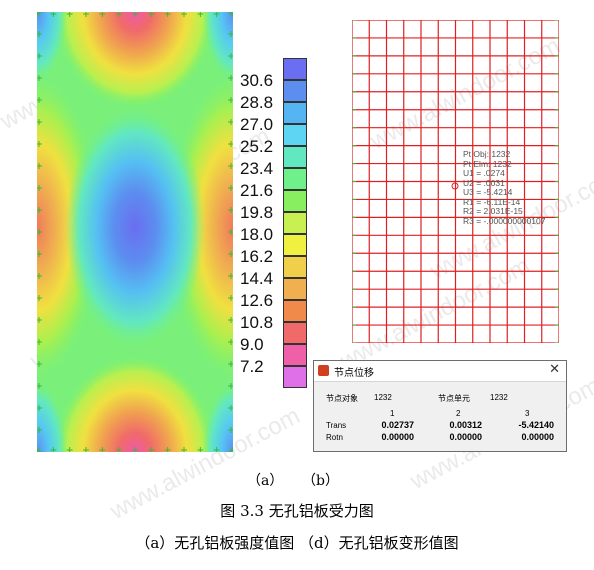  I want to click on figure-subtitle: （a）无孔铝板强度值图 （d）无孔铝板变形值图, so click(297, 543).